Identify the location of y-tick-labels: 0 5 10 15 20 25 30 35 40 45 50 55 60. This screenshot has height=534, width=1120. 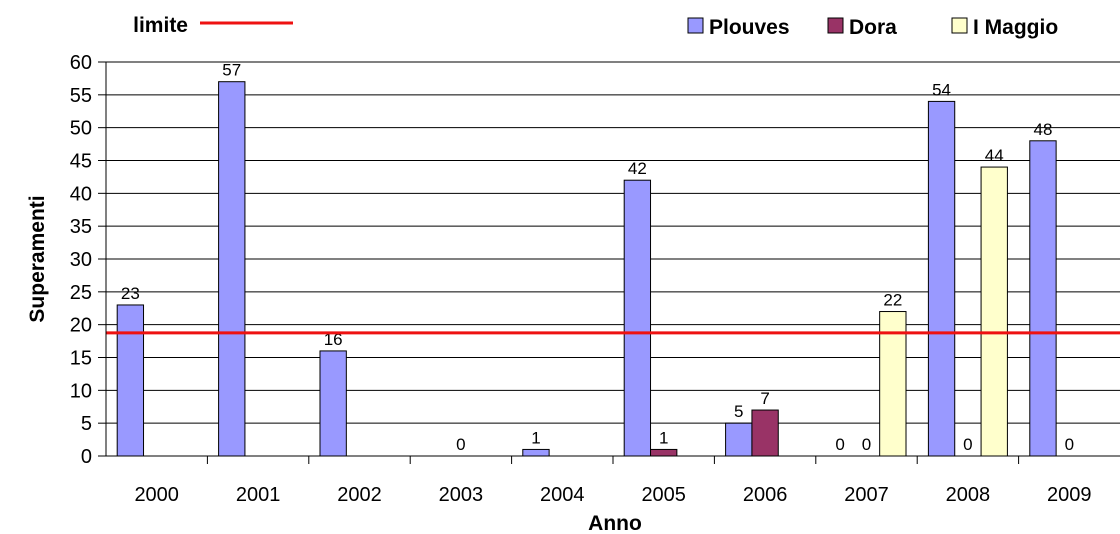
(81, 260).